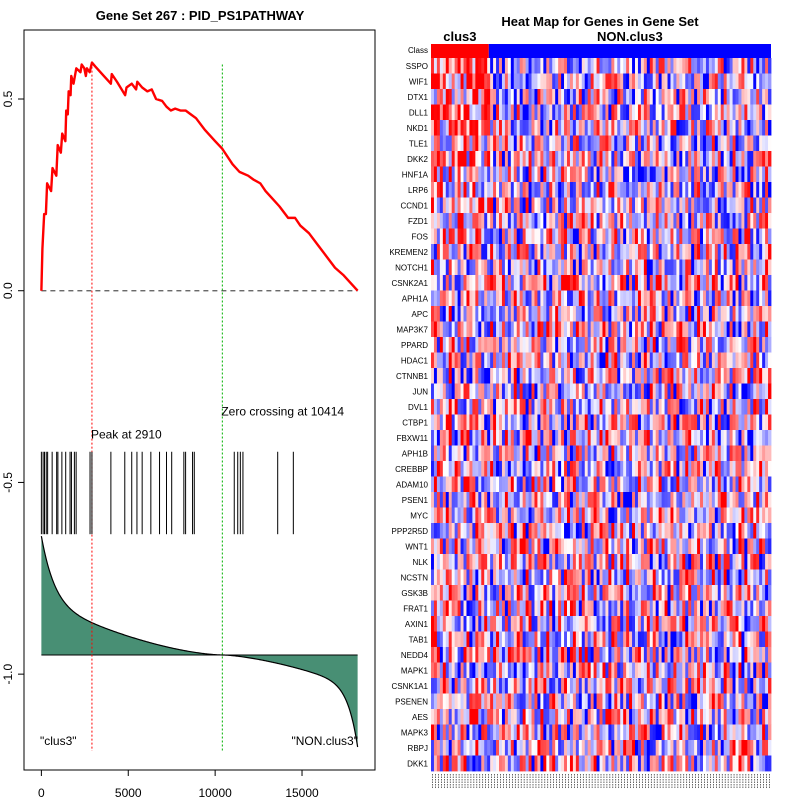 The width and height of the screenshot is (800, 805). Describe the element at coordinates (460, 51) in the screenshot. I see `class-bar-clus3` at that location.